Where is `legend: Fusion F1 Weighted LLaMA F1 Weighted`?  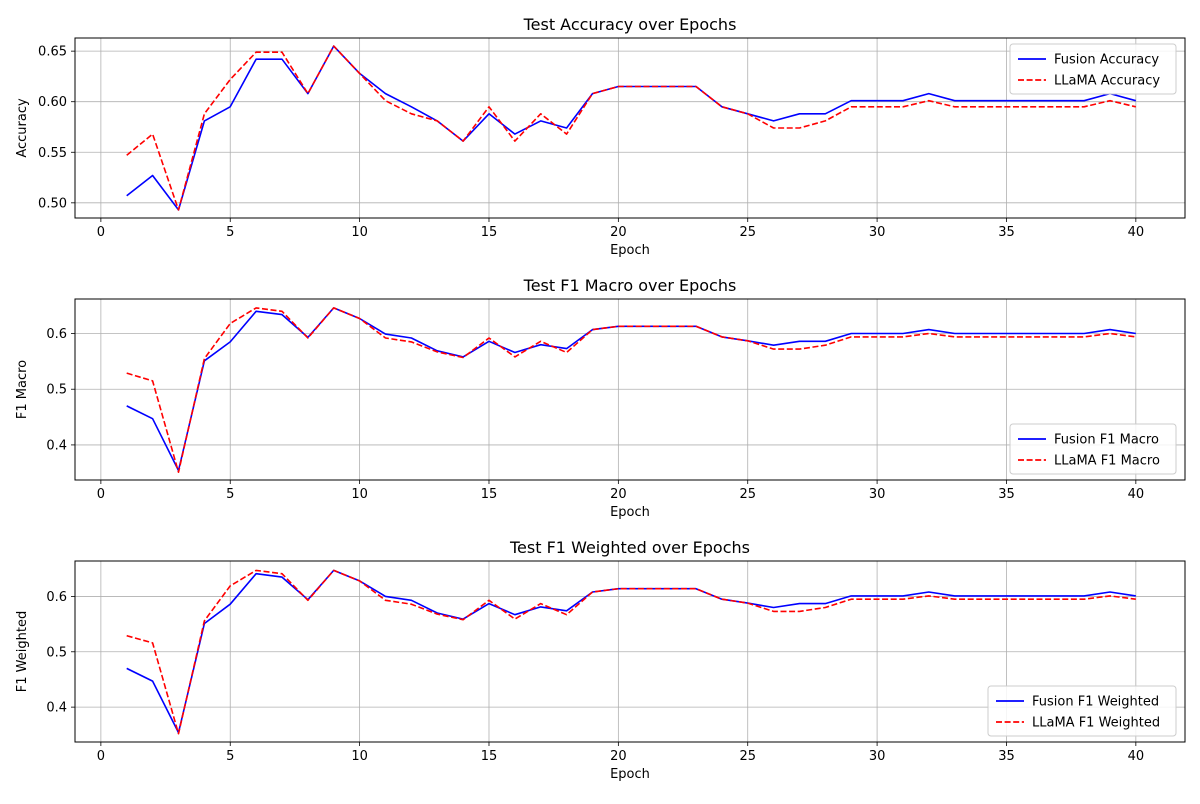 legend: Fusion F1 Weighted LLaMA F1 Weighted is located at coordinates (1082, 711).